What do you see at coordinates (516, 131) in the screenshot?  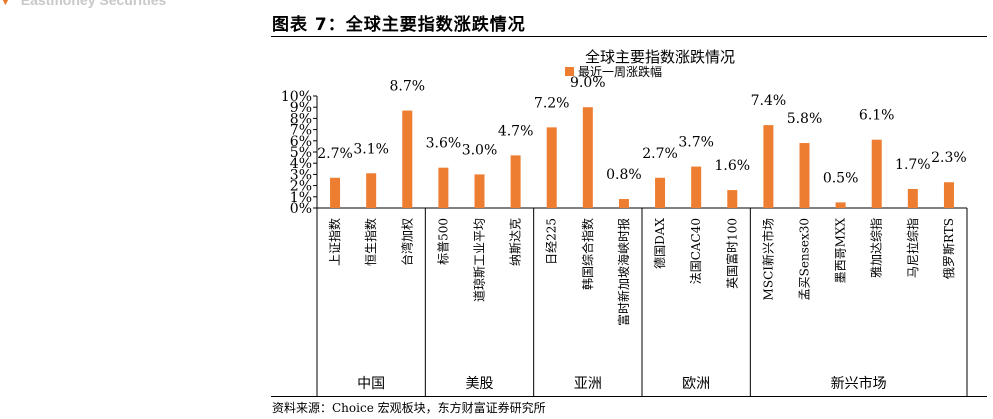 I see `bar-value-label: 4.7%` at bounding box center [516, 131].